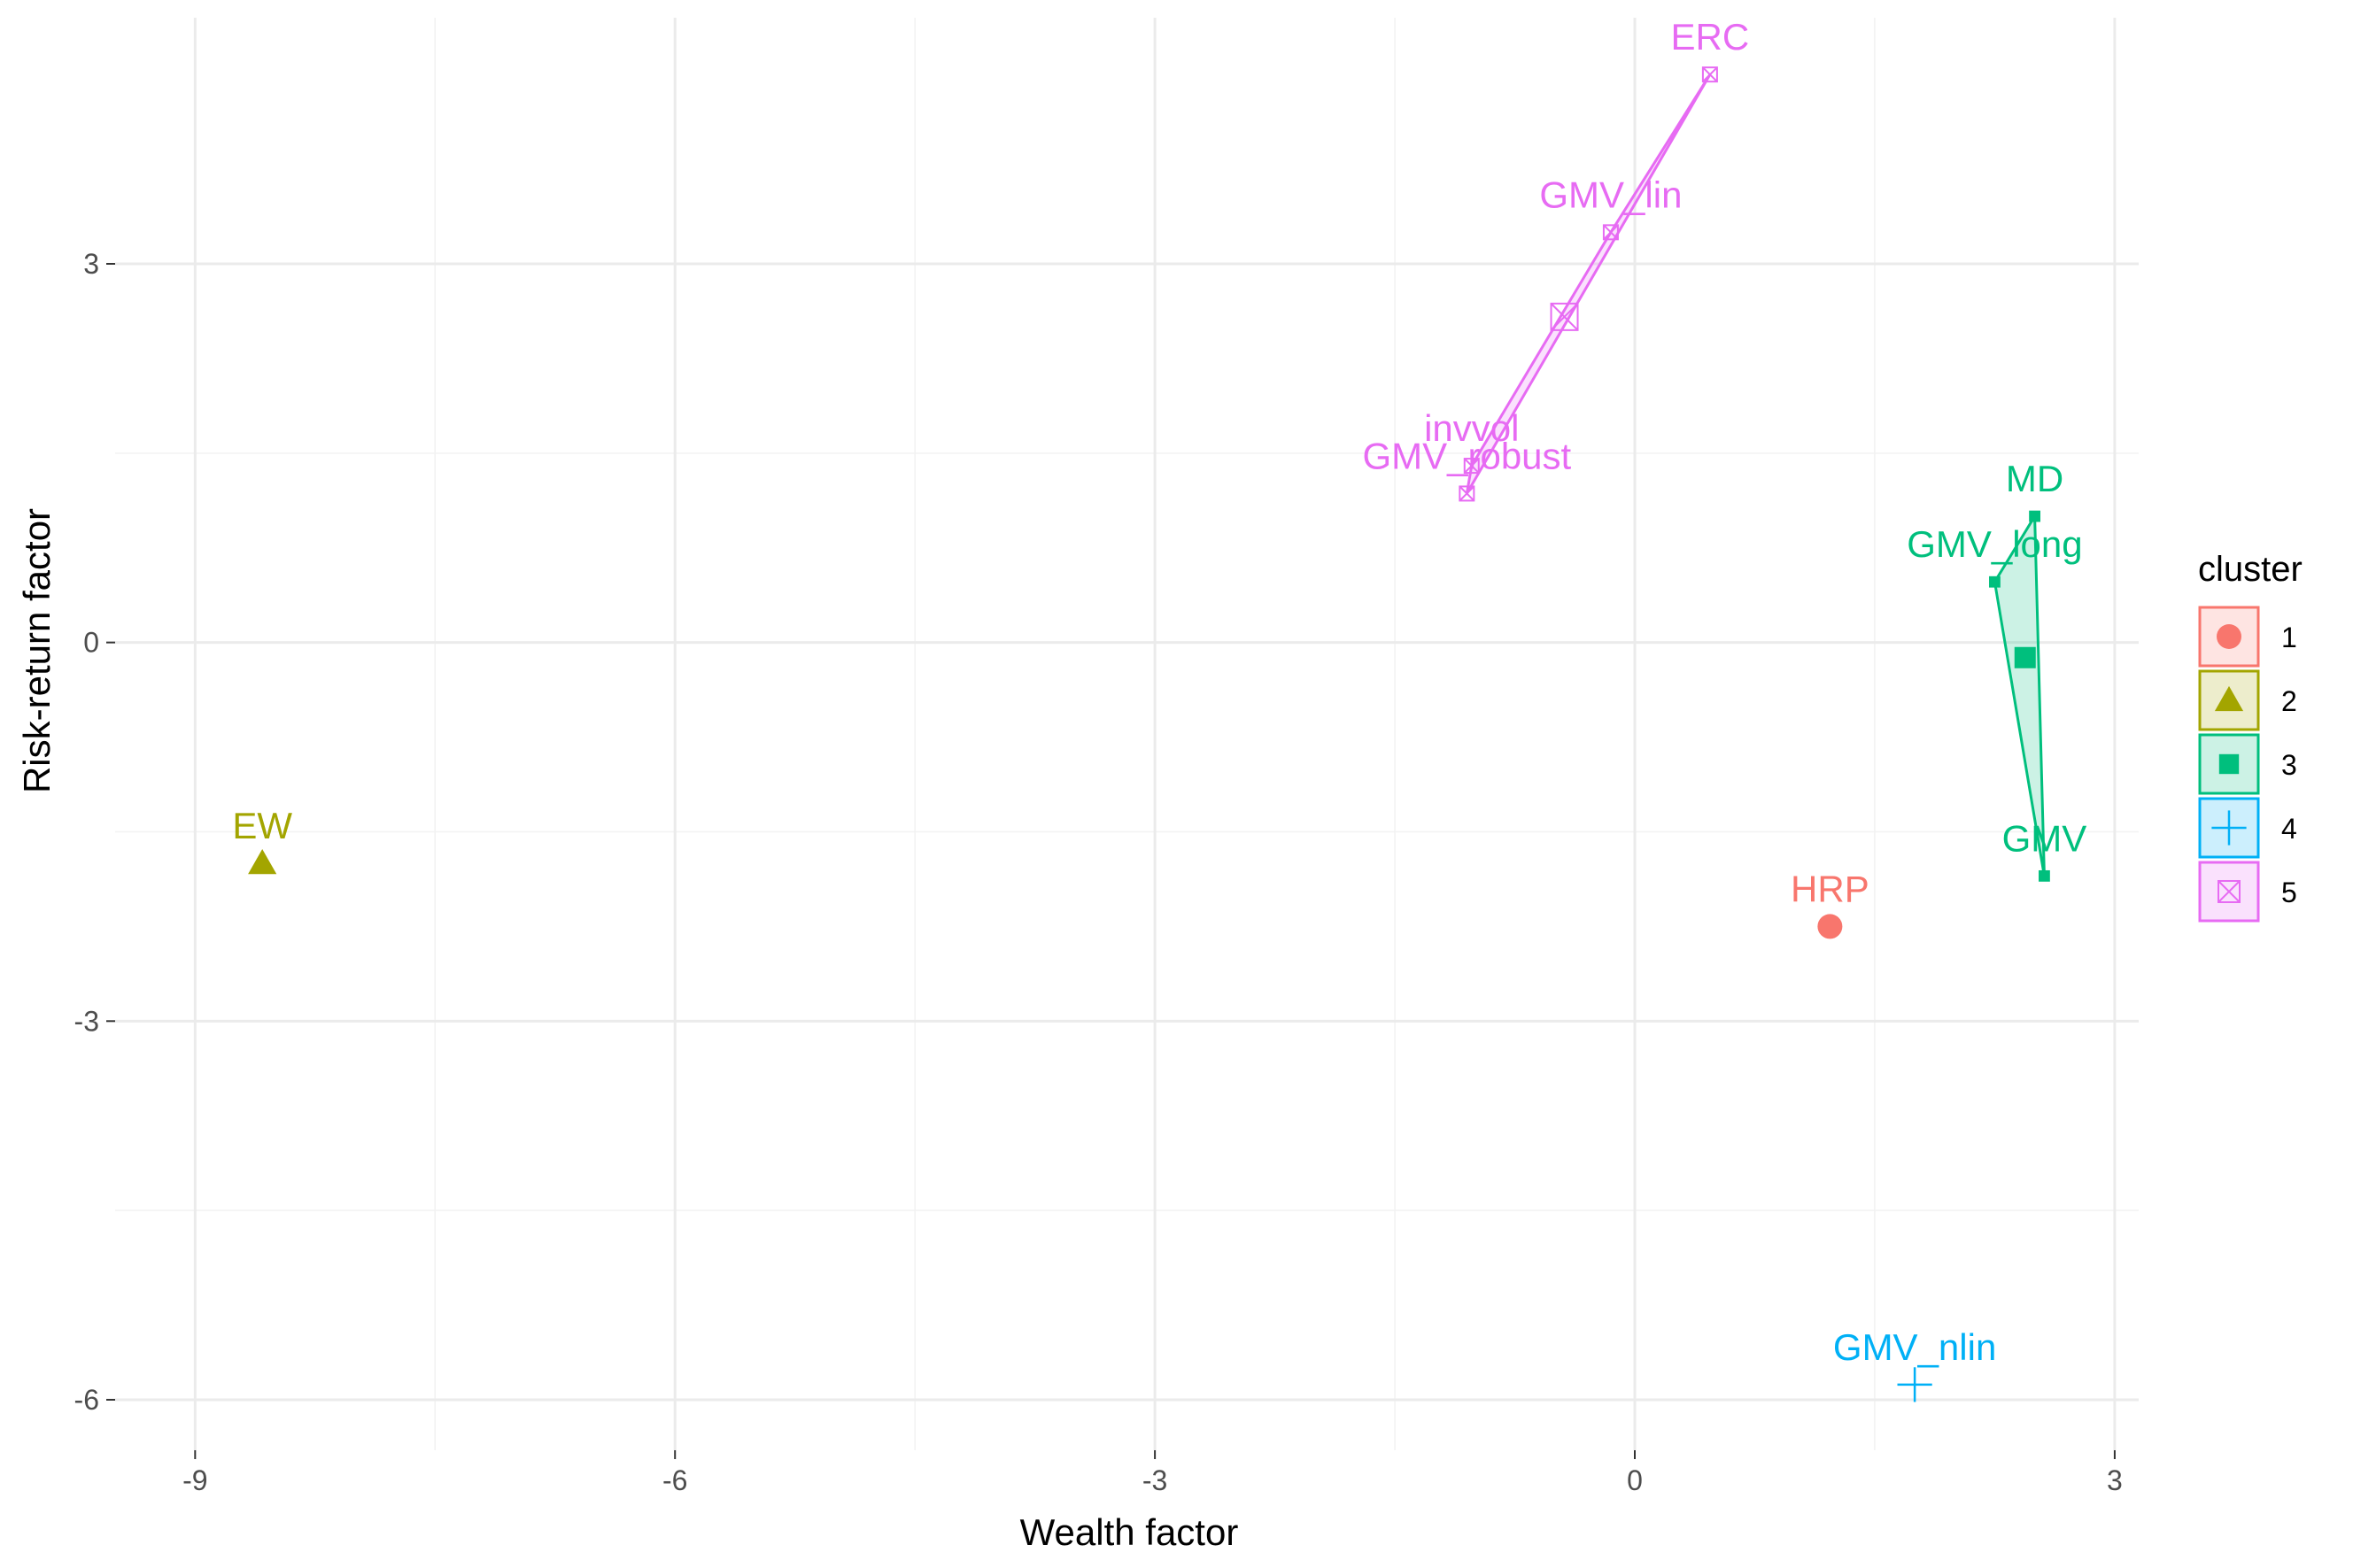 This screenshot has width=2353, height=1568. Describe the element at coordinates (1994, 544) in the screenshot. I see `point-label-GMV_long: GMV_long` at that location.